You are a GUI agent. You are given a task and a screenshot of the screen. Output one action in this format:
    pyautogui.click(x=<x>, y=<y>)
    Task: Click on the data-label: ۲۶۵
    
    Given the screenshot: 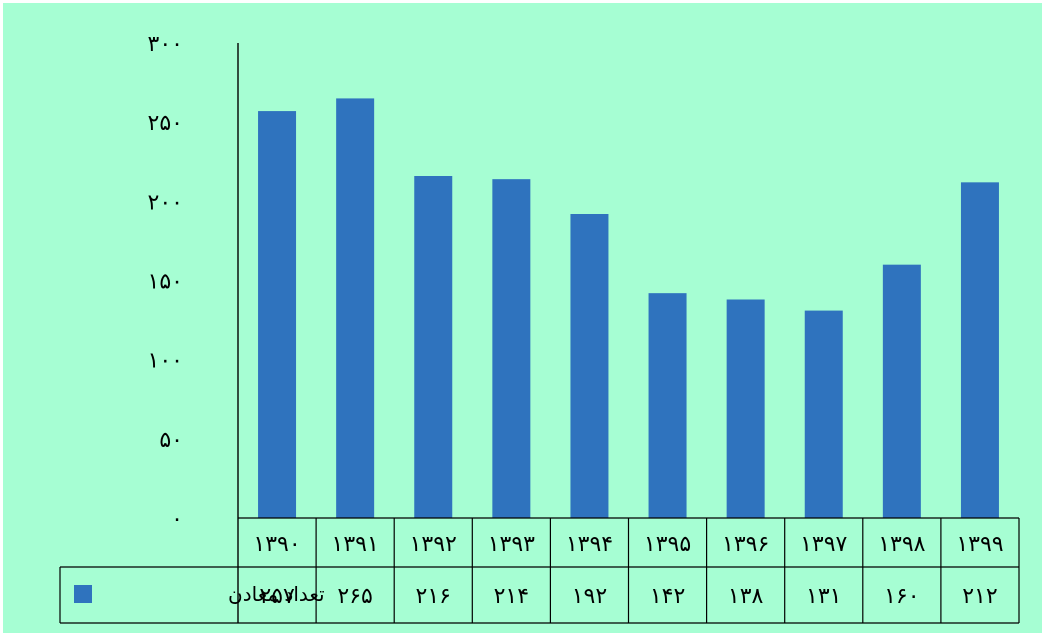 What is the action you would take?
    pyautogui.click(x=354, y=596)
    